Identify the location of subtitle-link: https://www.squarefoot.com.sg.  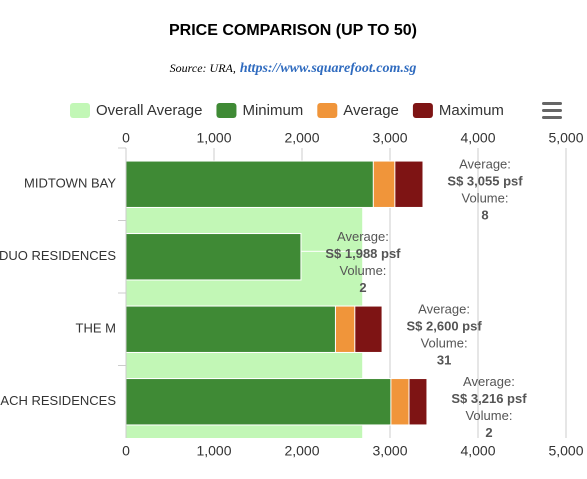
(328, 68).